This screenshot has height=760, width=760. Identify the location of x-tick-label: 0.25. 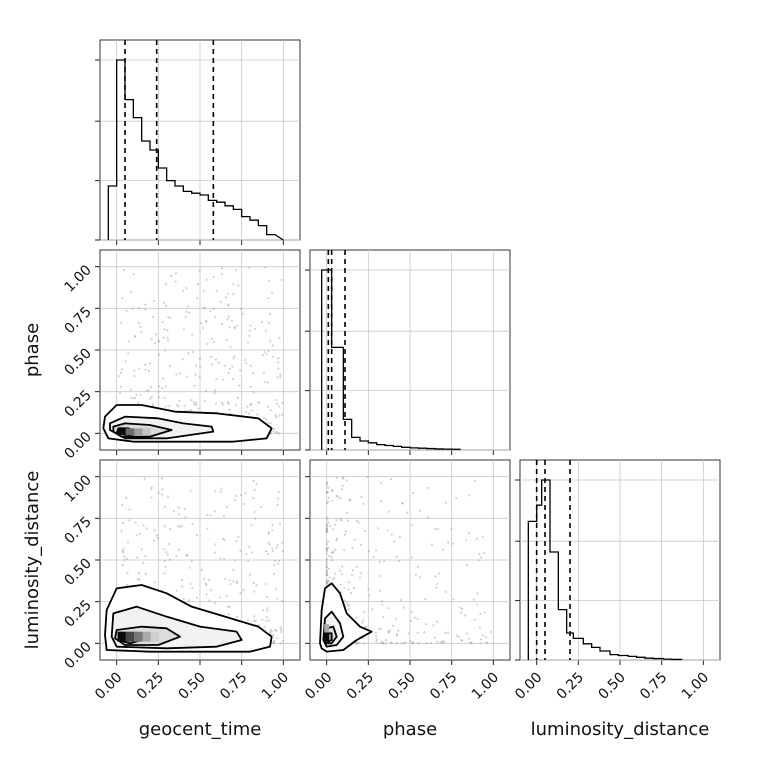
(150, 686).